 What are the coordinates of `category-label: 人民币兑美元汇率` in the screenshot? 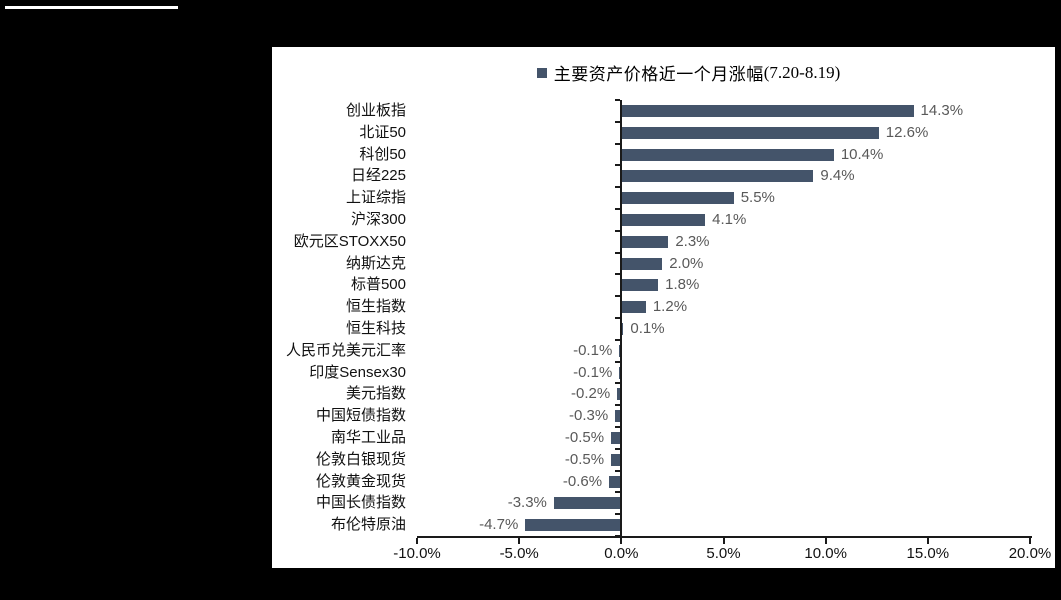 It's located at (345, 350).